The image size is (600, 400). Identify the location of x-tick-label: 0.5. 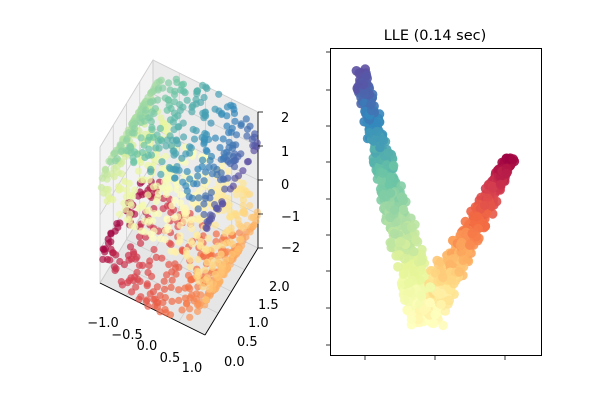
(170, 358).